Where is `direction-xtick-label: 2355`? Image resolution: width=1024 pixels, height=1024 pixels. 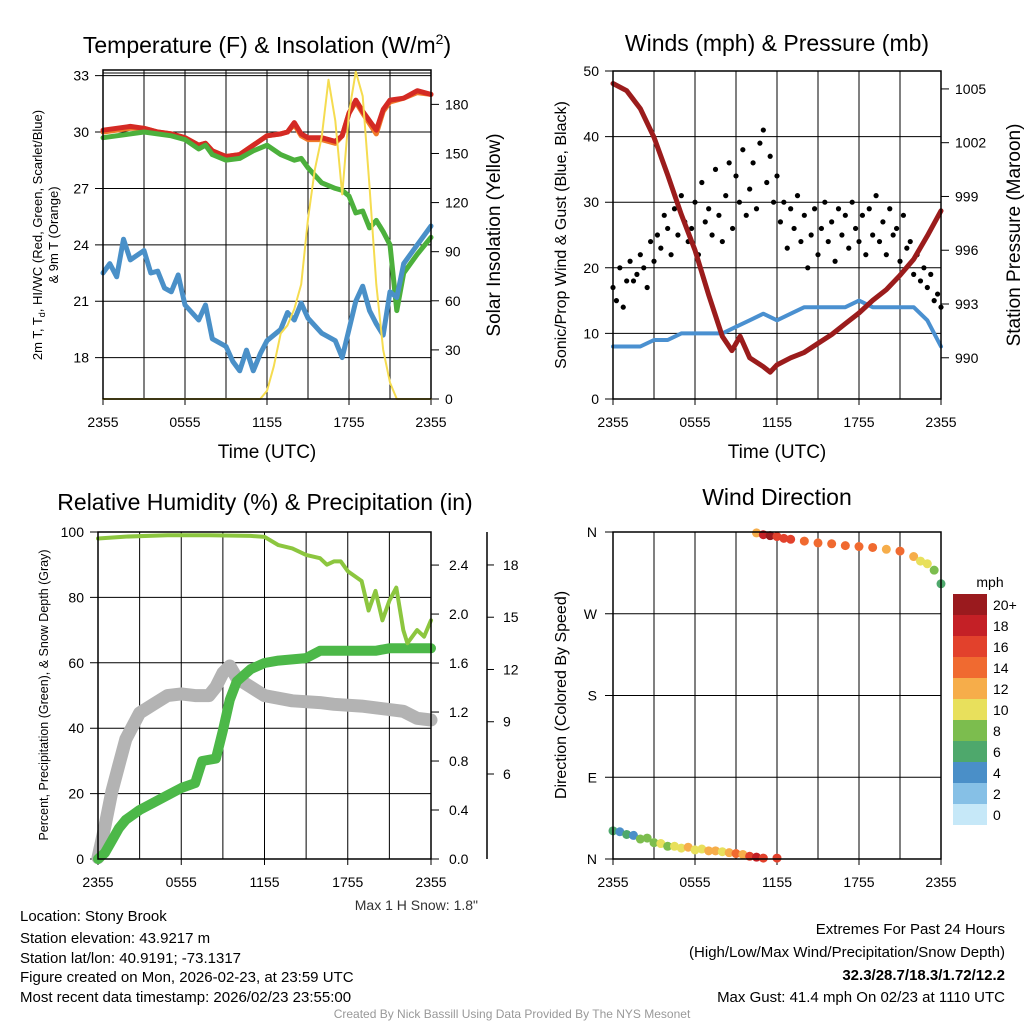
direction-xtick-label: 2355 is located at coordinates (612, 882).